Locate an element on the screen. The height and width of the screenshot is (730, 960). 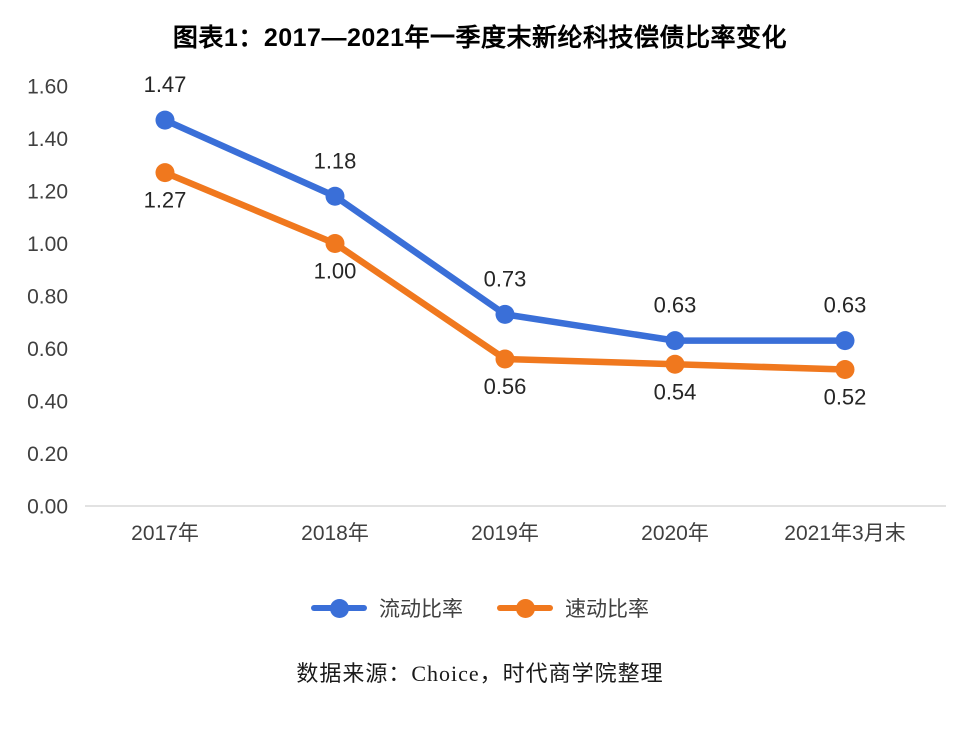
y-axis-tick-label: 0.40 is located at coordinates (47, 402).